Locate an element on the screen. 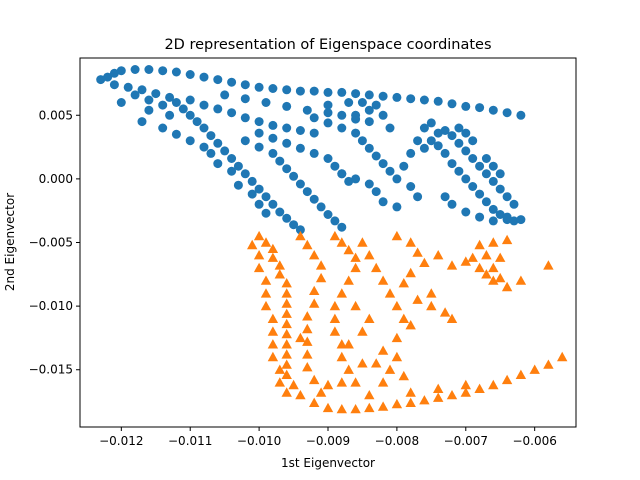  x-tick-label: −0.008 is located at coordinates (397, 441).